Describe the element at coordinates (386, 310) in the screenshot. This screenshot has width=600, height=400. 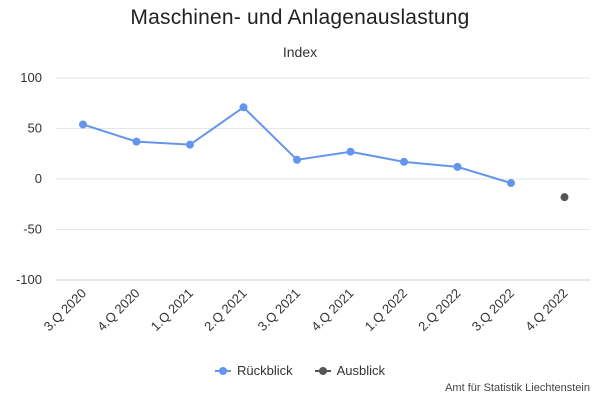
I see `x-tick-label: 1.Q 2022` at that location.